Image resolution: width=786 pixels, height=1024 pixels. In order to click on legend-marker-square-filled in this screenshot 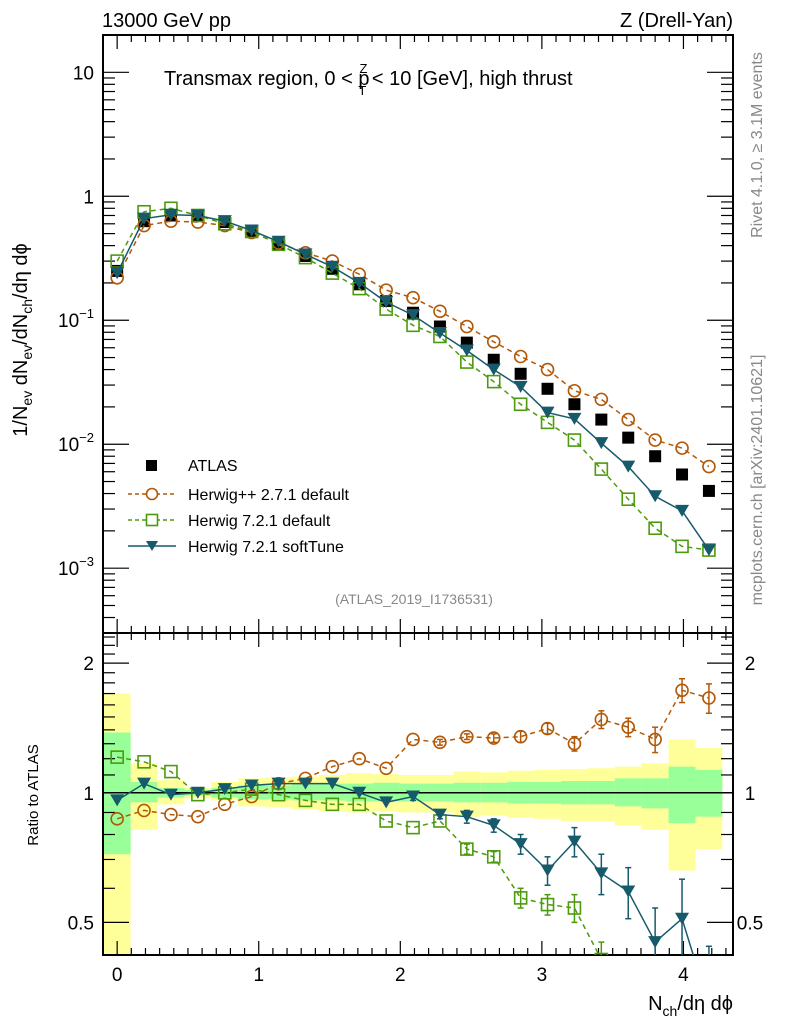, I will do `click(151, 465)`.